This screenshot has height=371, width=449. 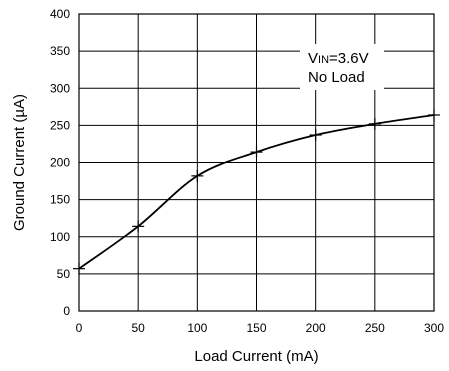 I want to click on x-tick-labels: 0 50 100 150 200 250 300, so click(x=260, y=328).